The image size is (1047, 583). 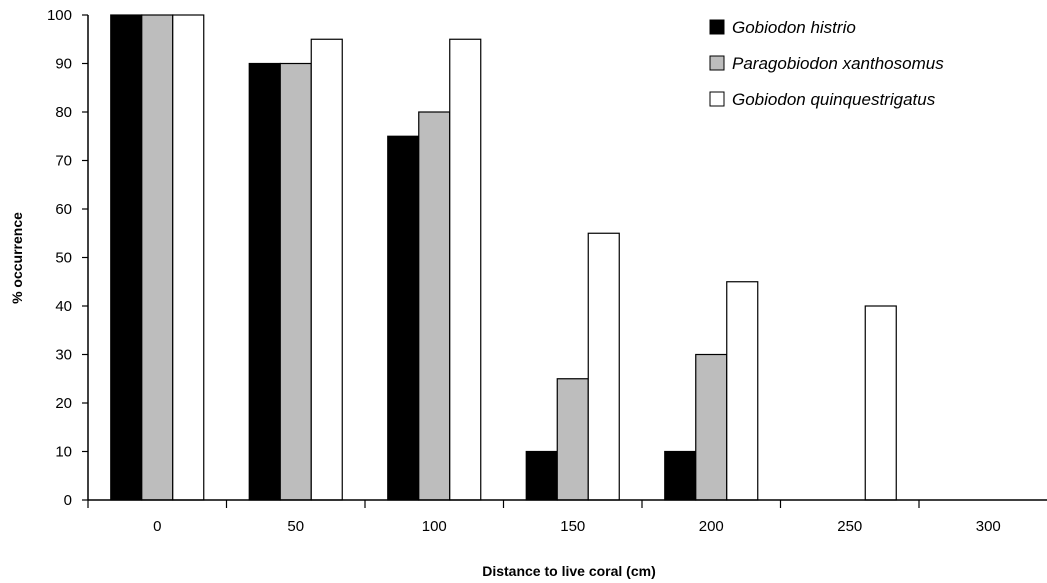 I want to click on y-tick-label: 0, so click(x=68, y=500).